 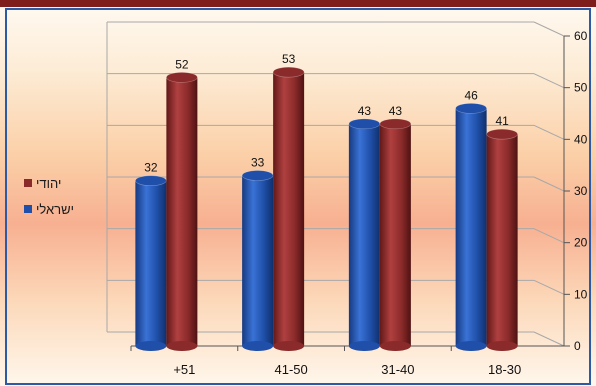 What do you see at coordinates (581, 243) in the screenshot?
I see `y-tick-label: 20` at bounding box center [581, 243].